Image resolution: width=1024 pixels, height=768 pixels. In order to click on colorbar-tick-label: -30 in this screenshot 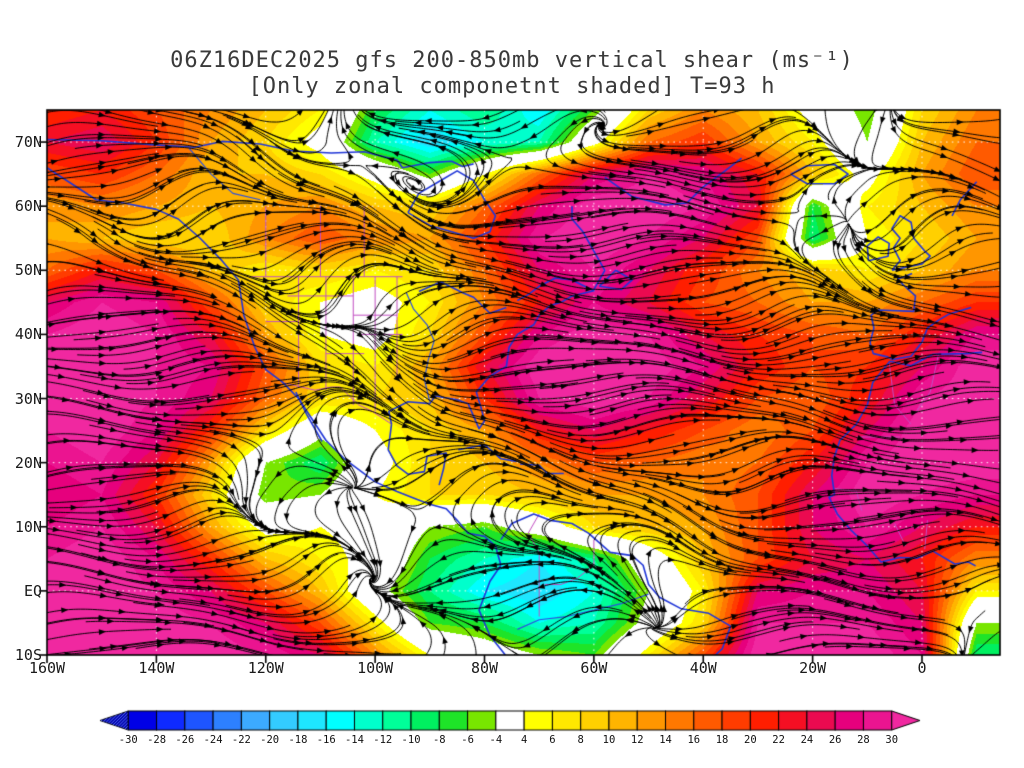, I will do `click(128, 740)`.